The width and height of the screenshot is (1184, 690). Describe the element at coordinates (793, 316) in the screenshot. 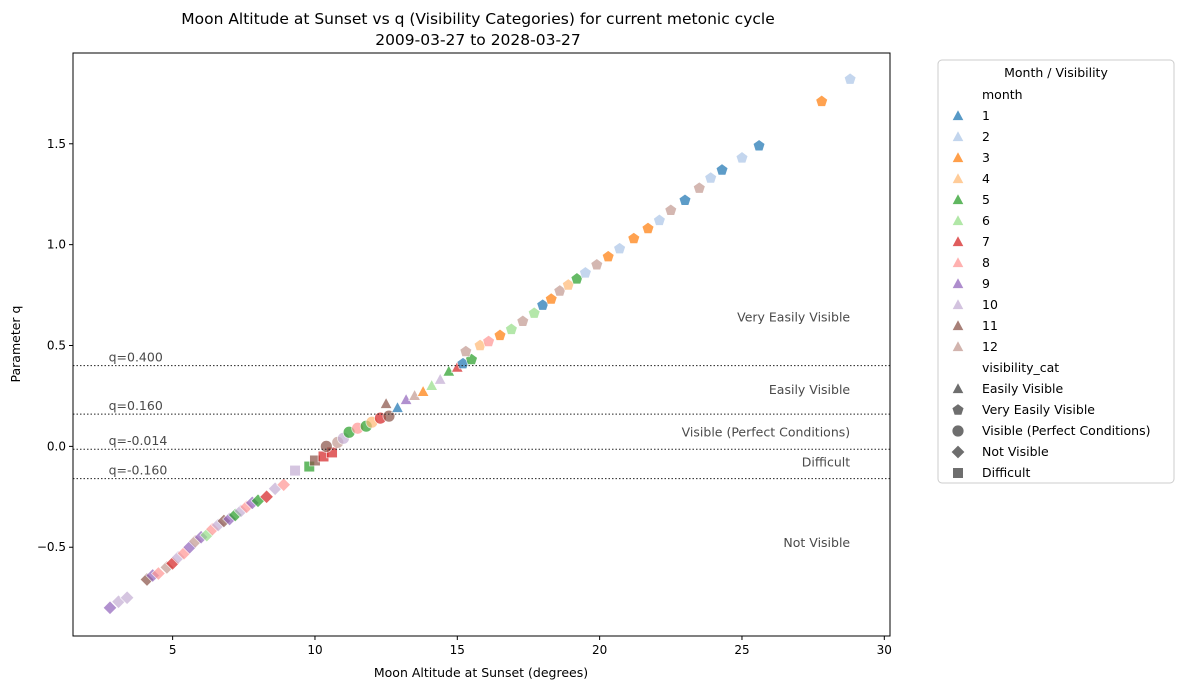

I see `region-label: Very Easily Visible` at that location.